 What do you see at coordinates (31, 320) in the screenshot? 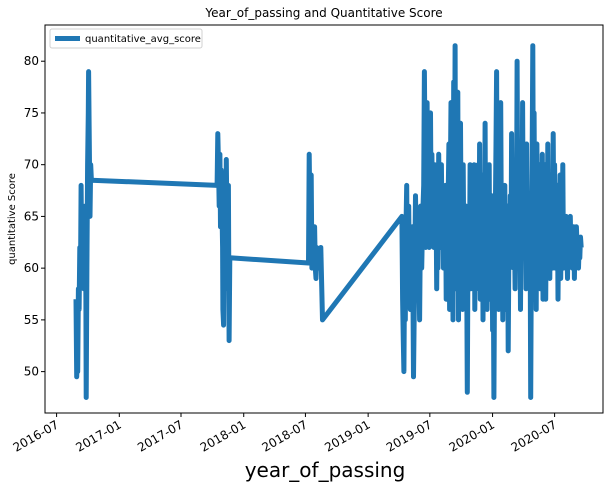
I see `y-tick-label: 55` at bounding box center [31, 320].